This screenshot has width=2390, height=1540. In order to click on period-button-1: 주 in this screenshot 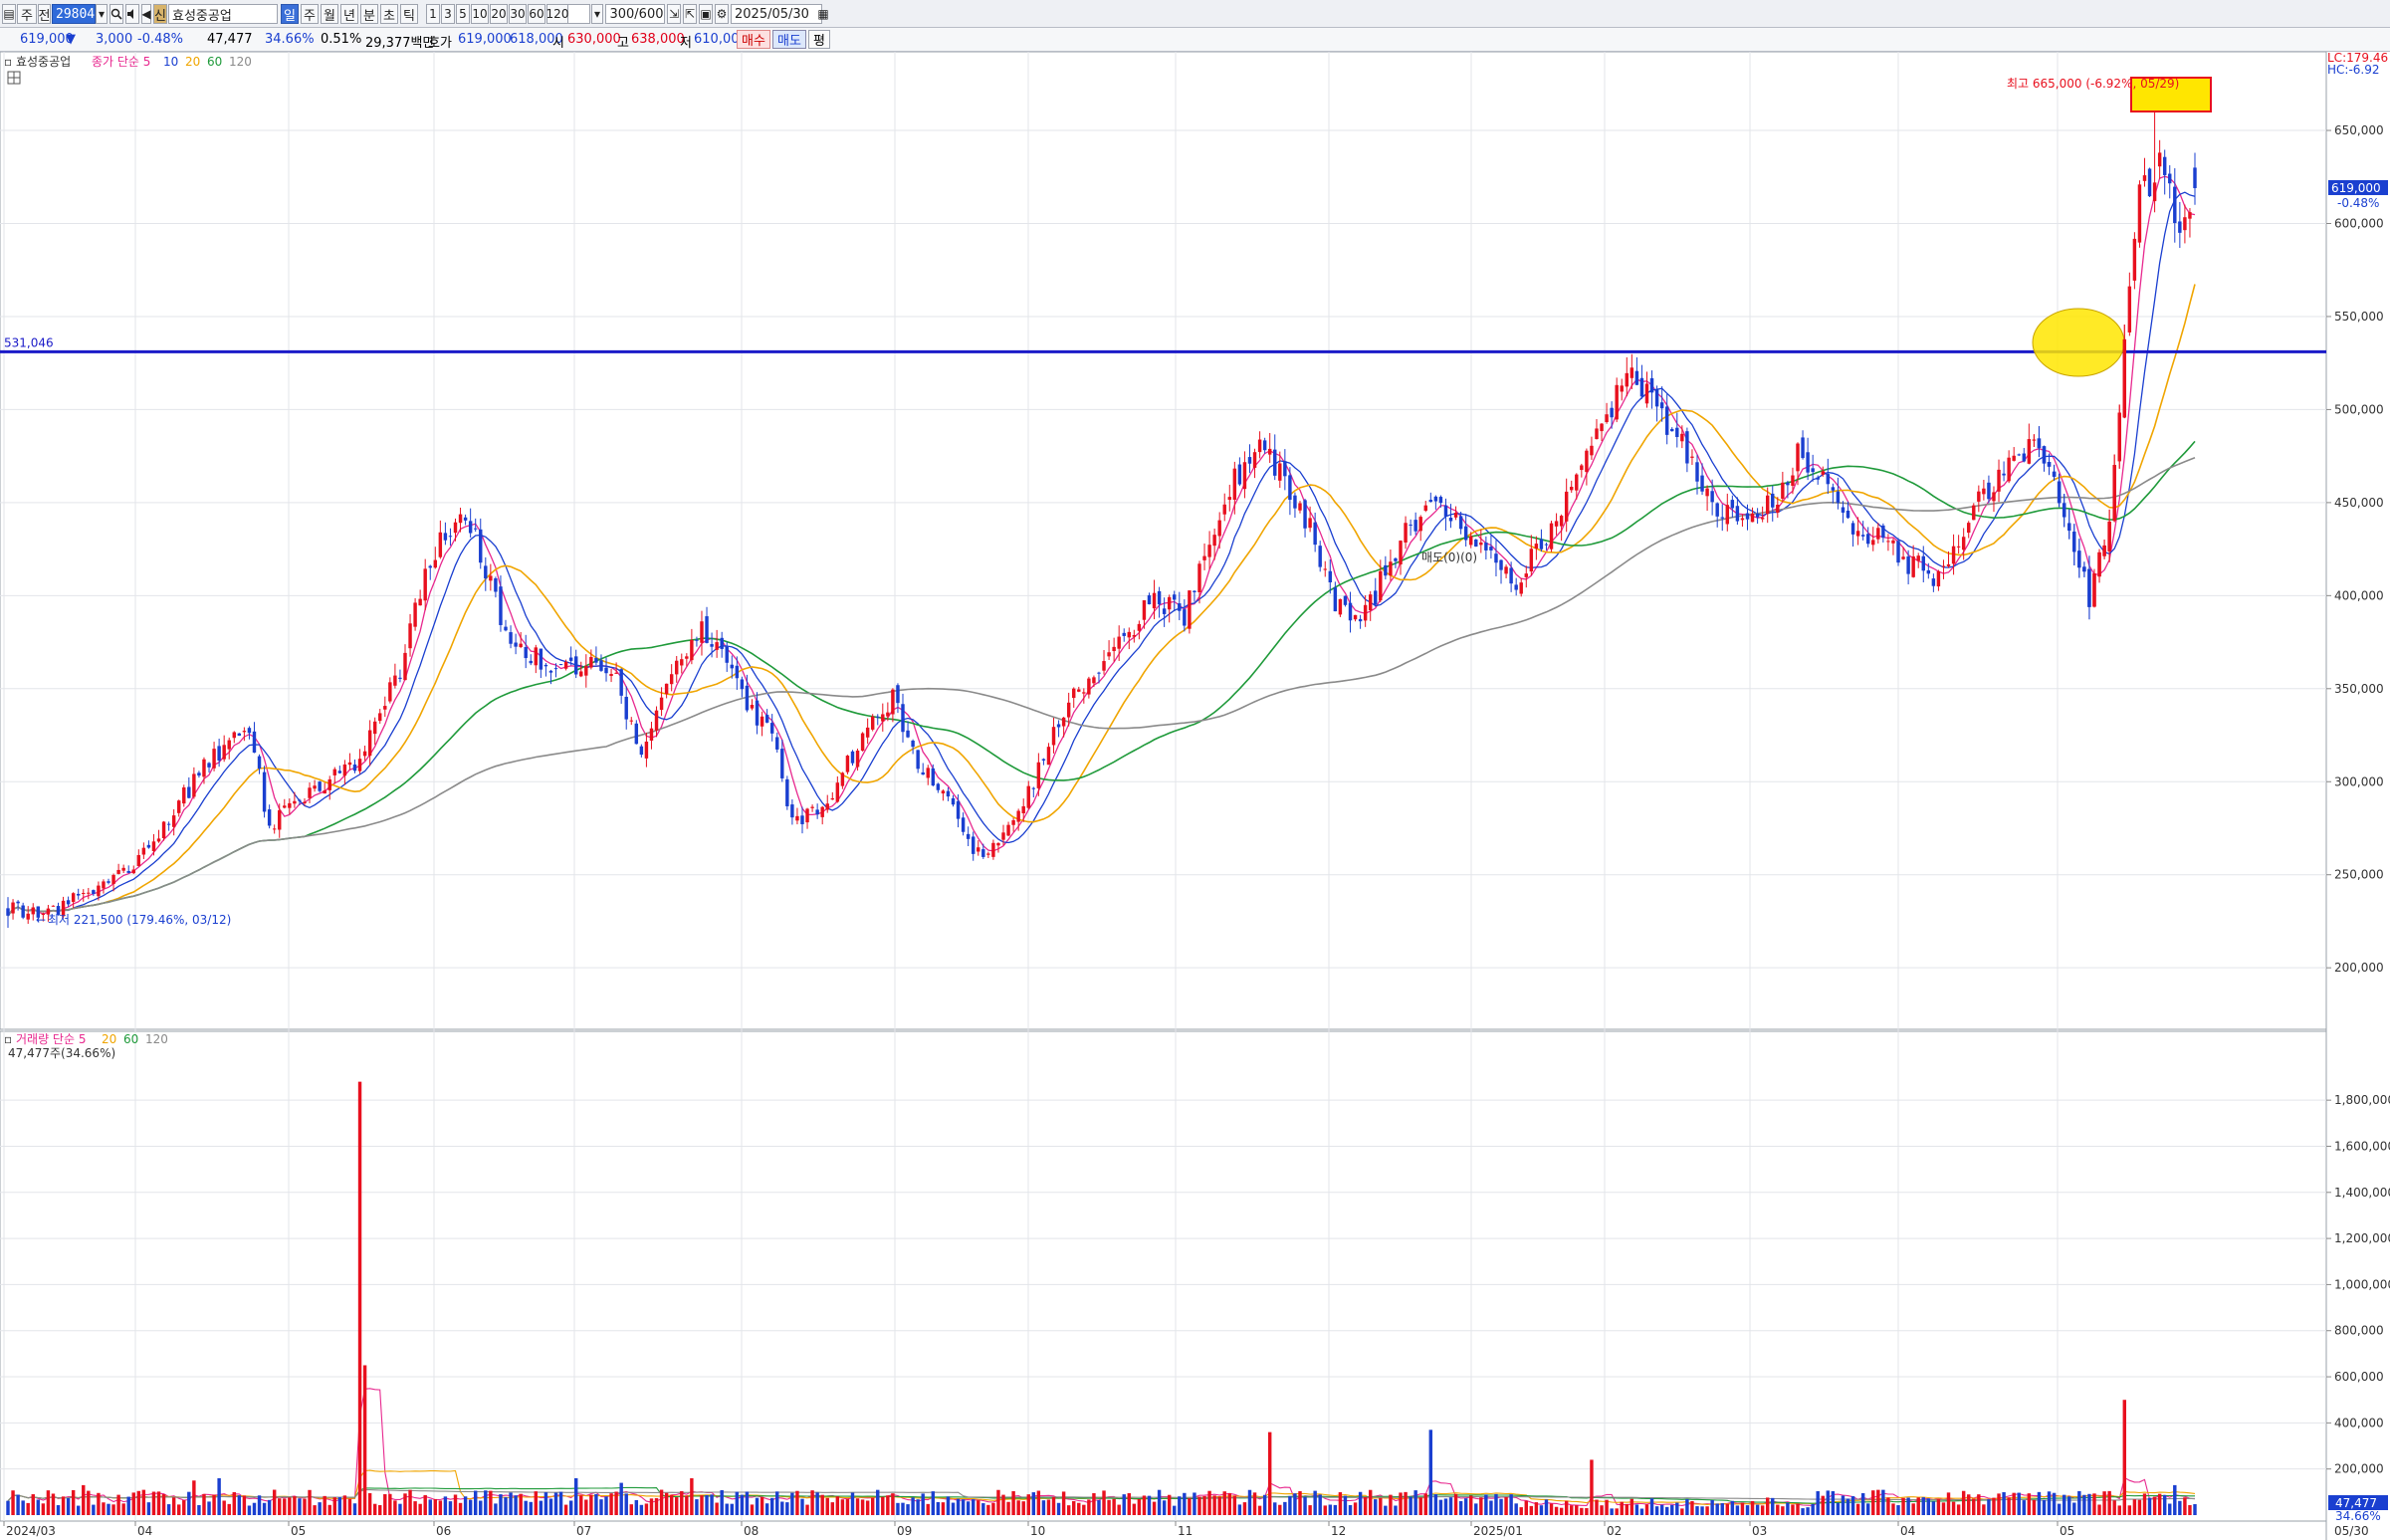, I will do `click(310, 14)`.